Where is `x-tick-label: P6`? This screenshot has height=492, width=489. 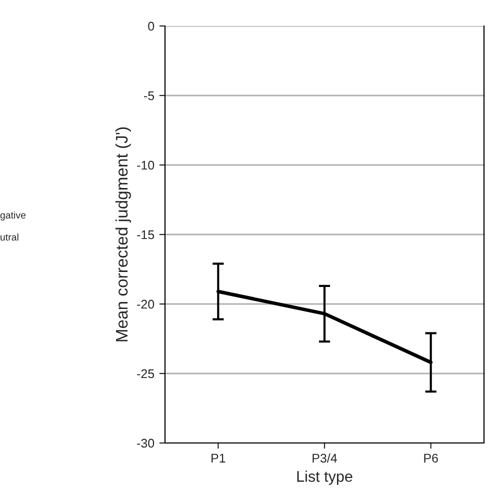 x-tick-label: P6 is located at coordinates (431, 458).